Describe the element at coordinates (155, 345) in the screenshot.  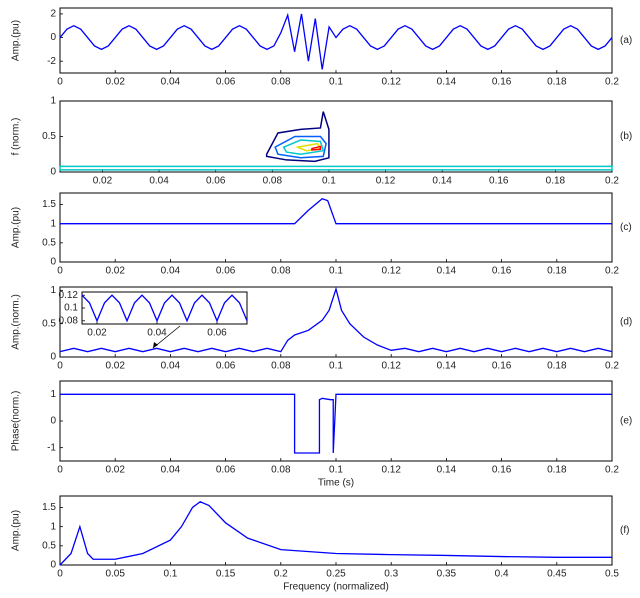
I see `inset-arrow-head` at that location.